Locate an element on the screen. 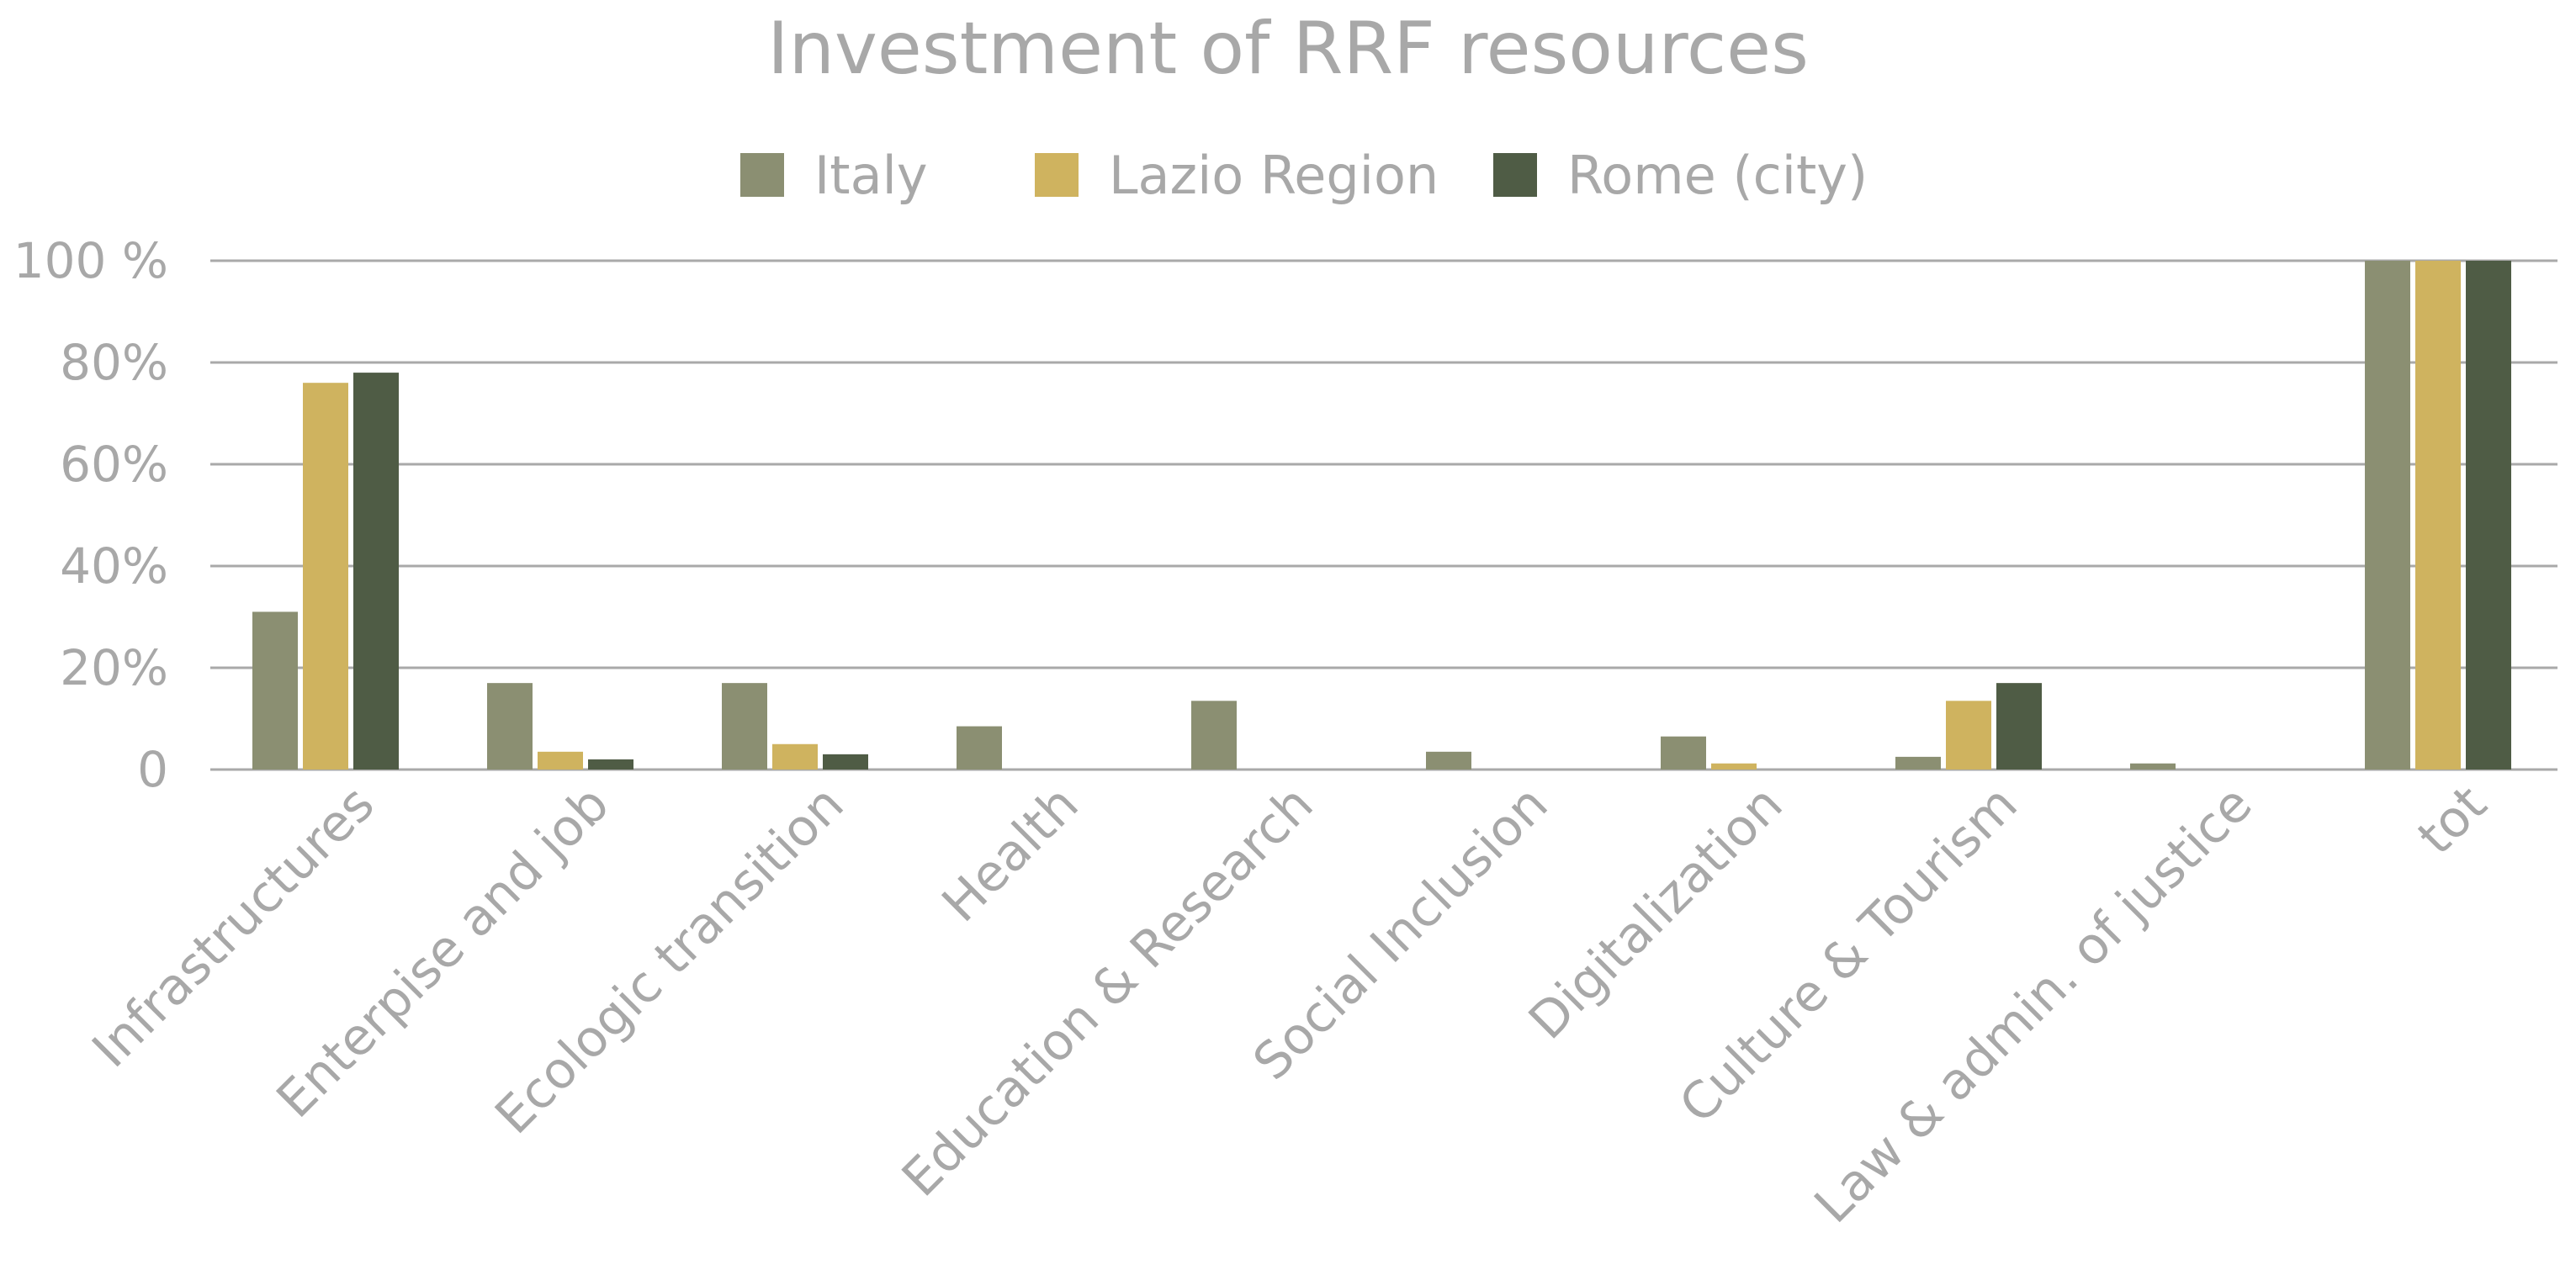  x-tick-label: Health is located at coordinates (1010, 854).